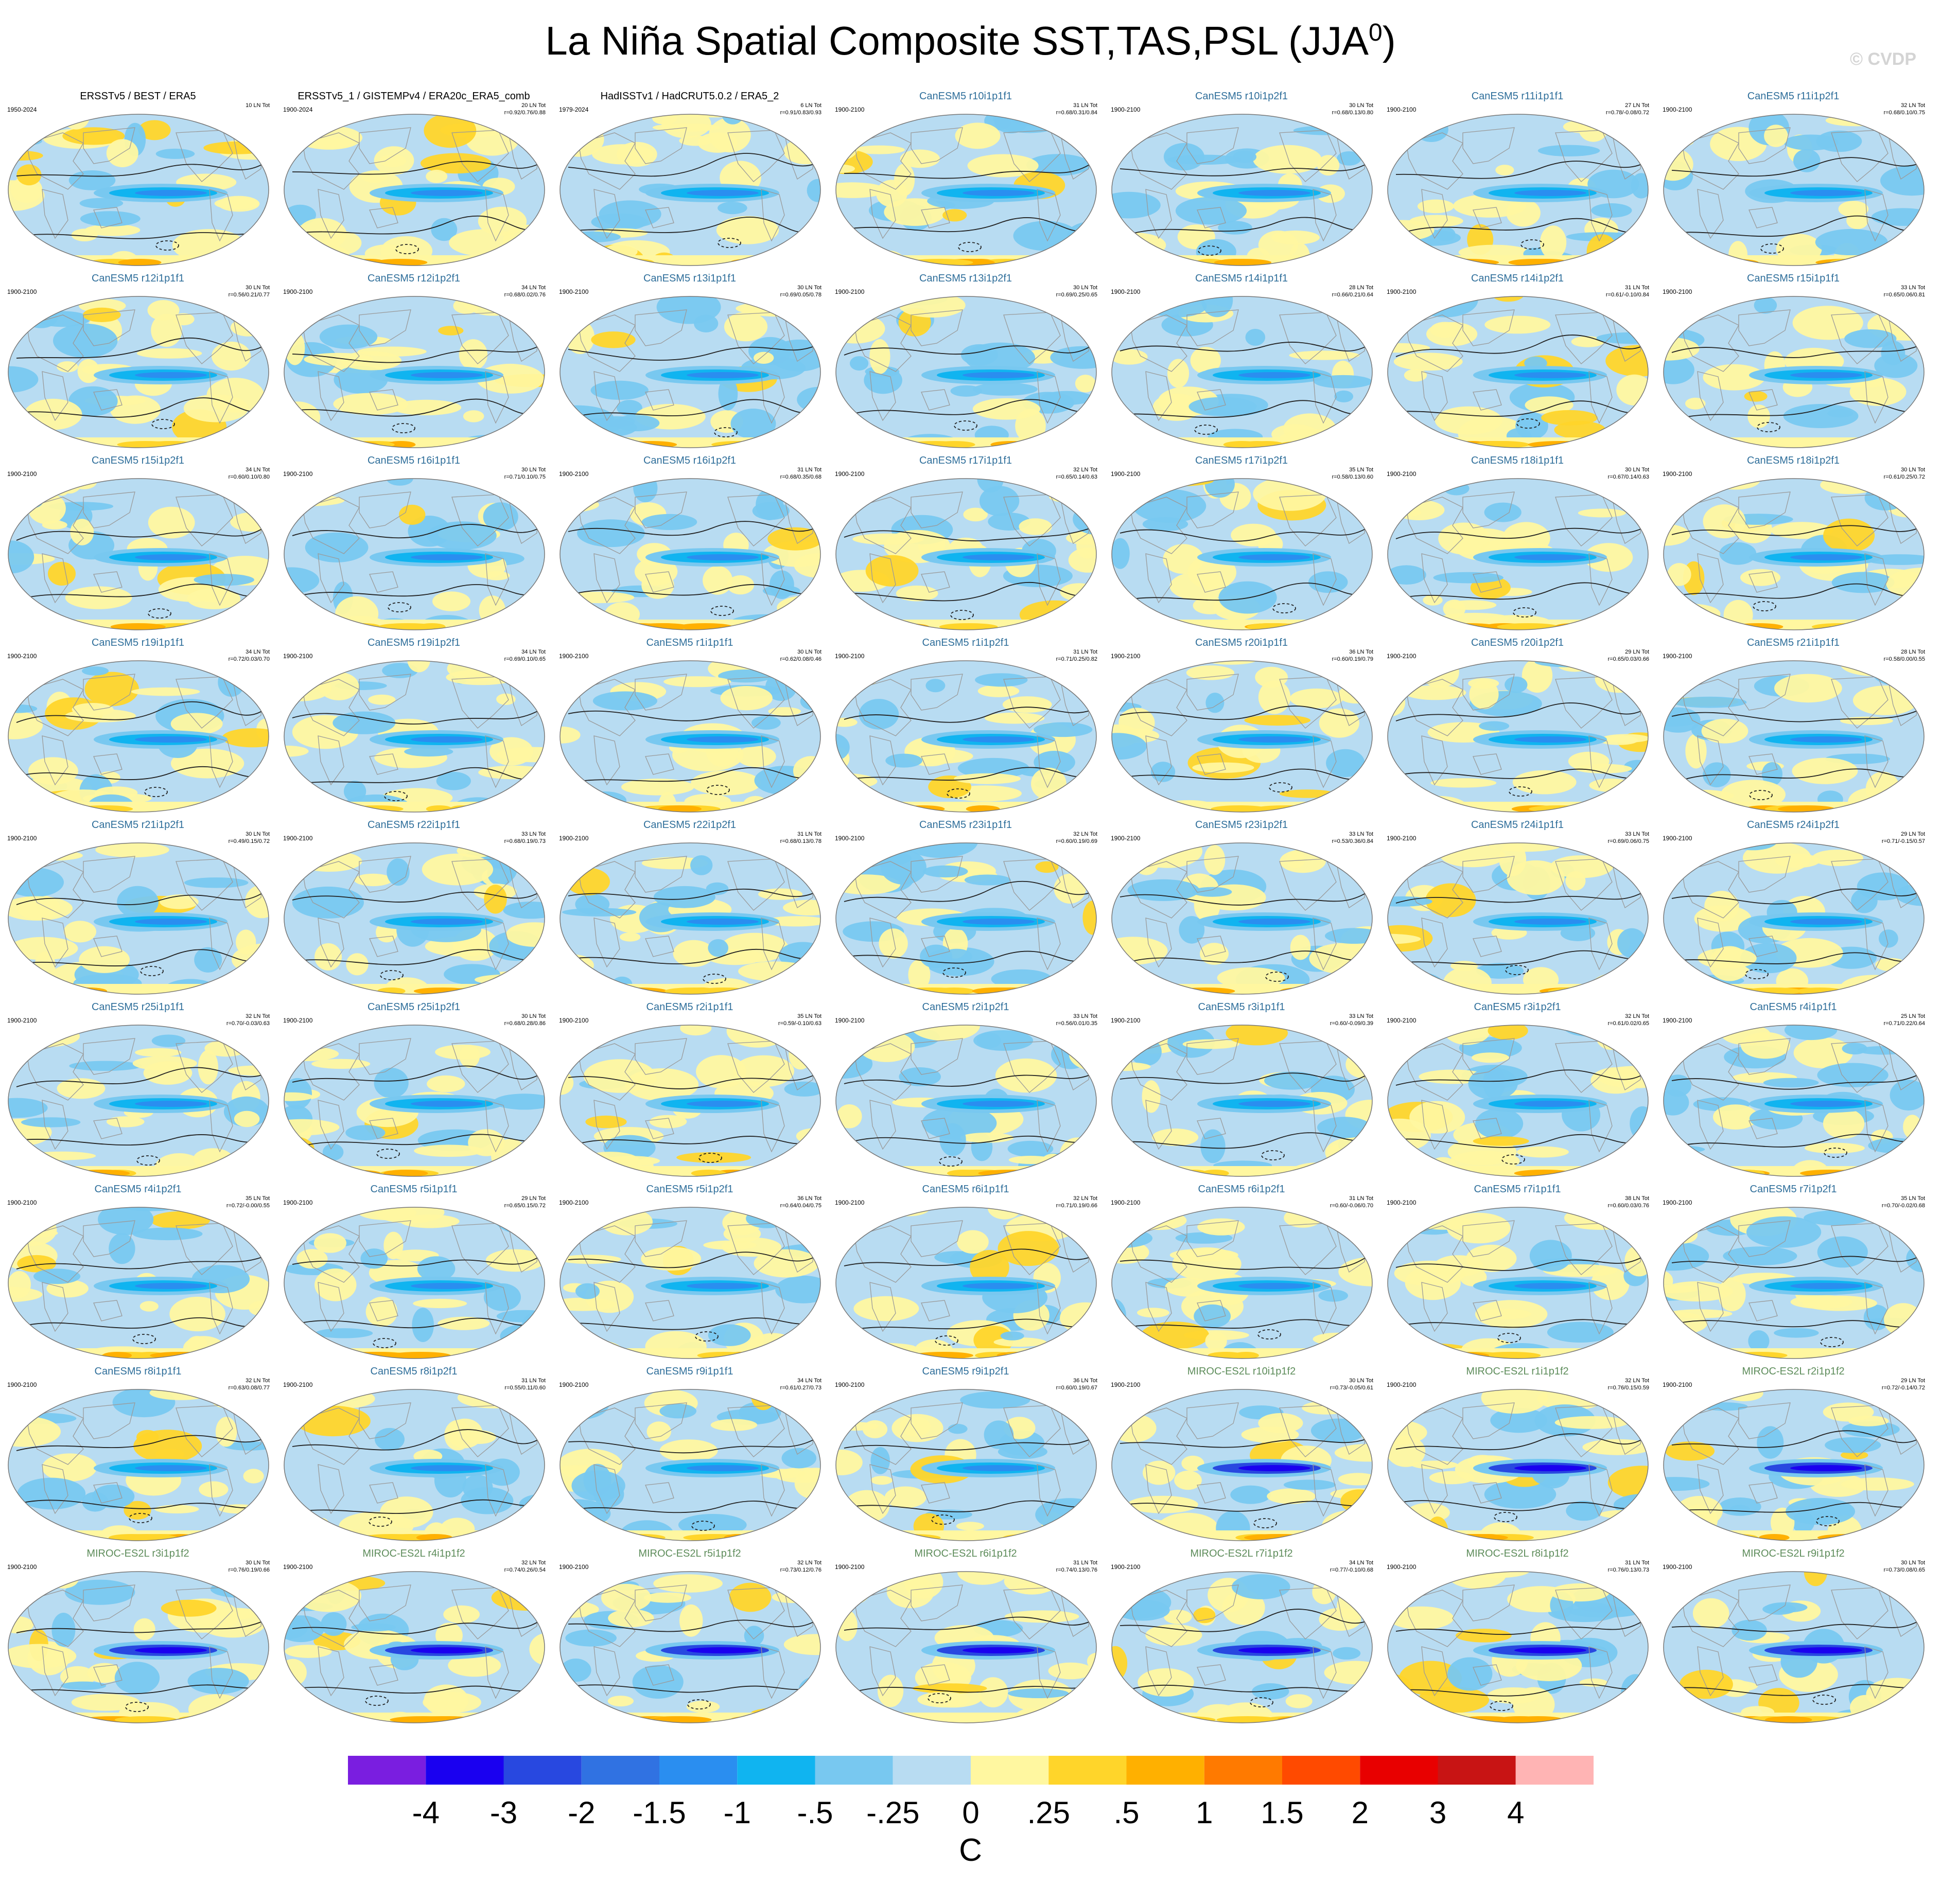 The image size is (1941, 1904). What do you see at coordinates (1904, 295) in the screenshot?
I see `panel-correlation: r=0.65/0.06/0.81` at bounding box center [1904, 295].